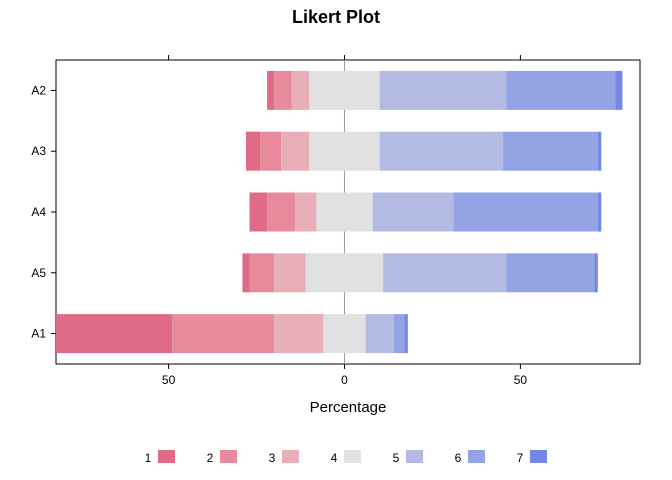  I want to click on legend-label-1: 1, so click(148, 458).